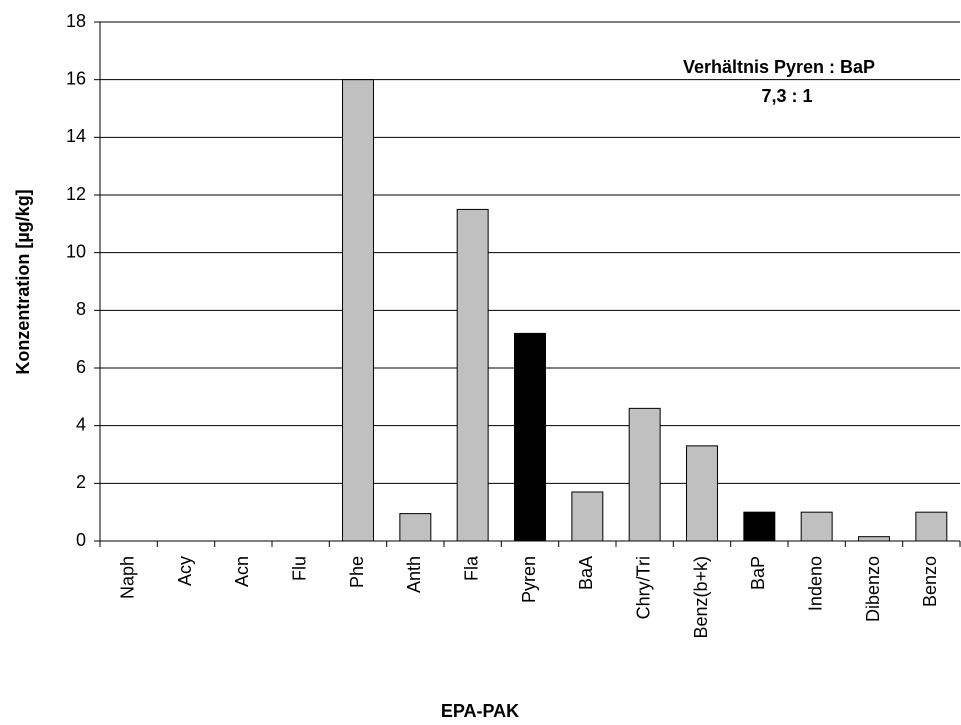  What do you see at coordinates (357, 572) in the screenshot?
I see `x-tick-label: Phe` at bounding box center [357, 572].